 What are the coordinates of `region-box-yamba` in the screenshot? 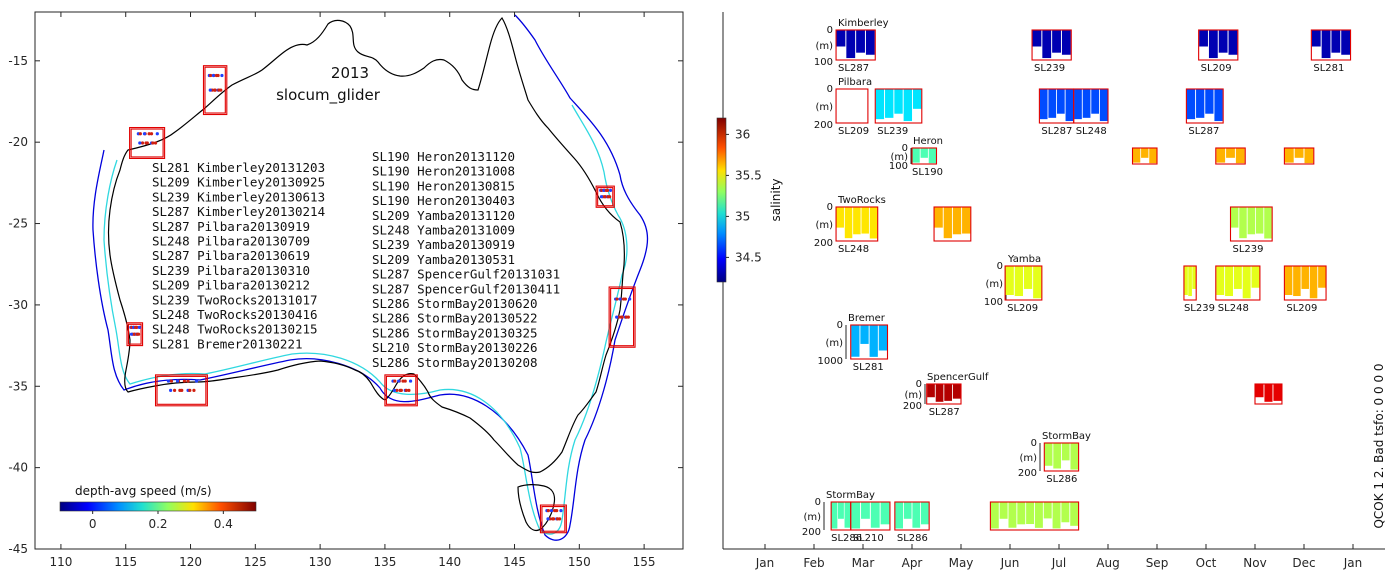 It's located at (622, 317).